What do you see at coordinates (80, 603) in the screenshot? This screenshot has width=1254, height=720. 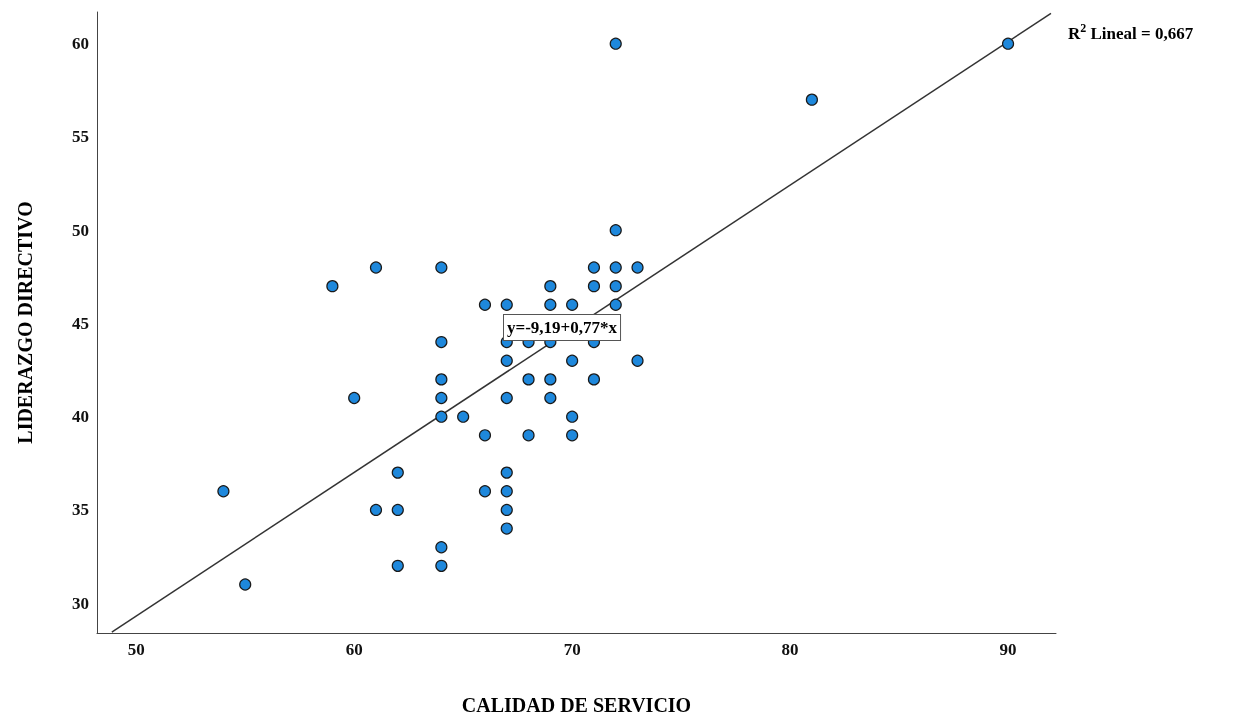 I see `y-tick-label: 30` at bounding box center [80, 603].